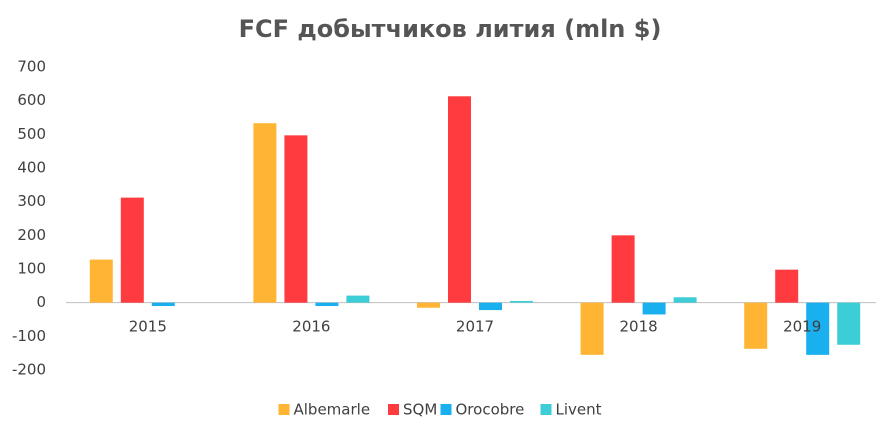  What do you see at coordinates (802, 327) in the screenshot?
I see `x-tick-label: 2019` at bounding box center [802, 327].